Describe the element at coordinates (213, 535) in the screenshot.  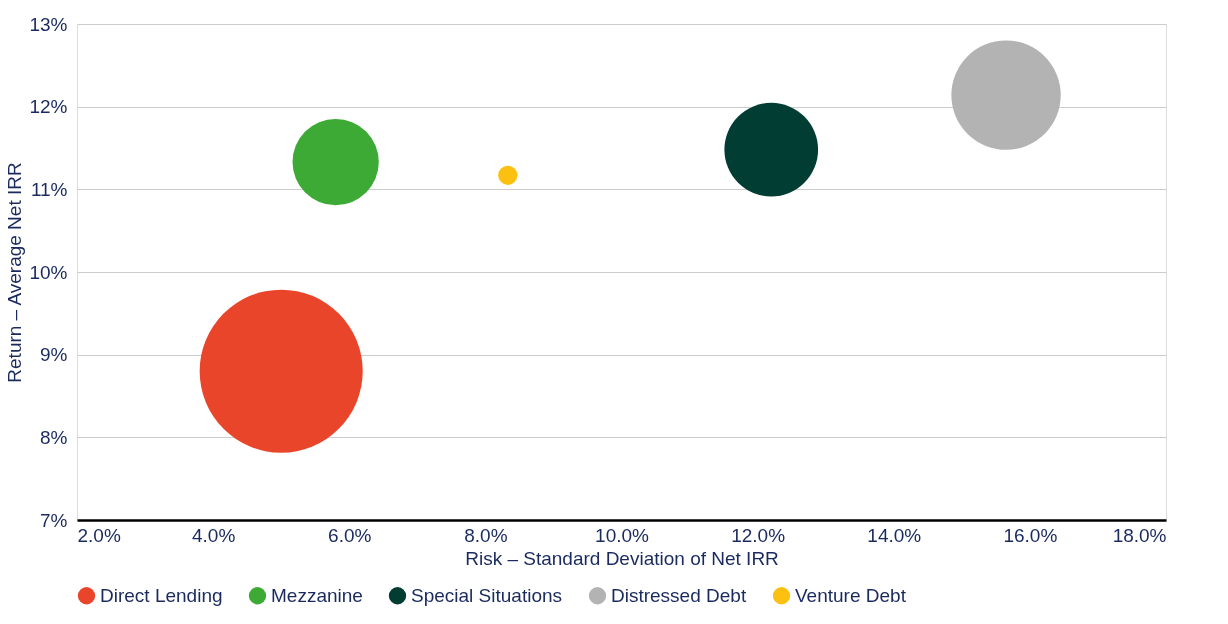
I see `x-tick-label: 4.0%` at that location.